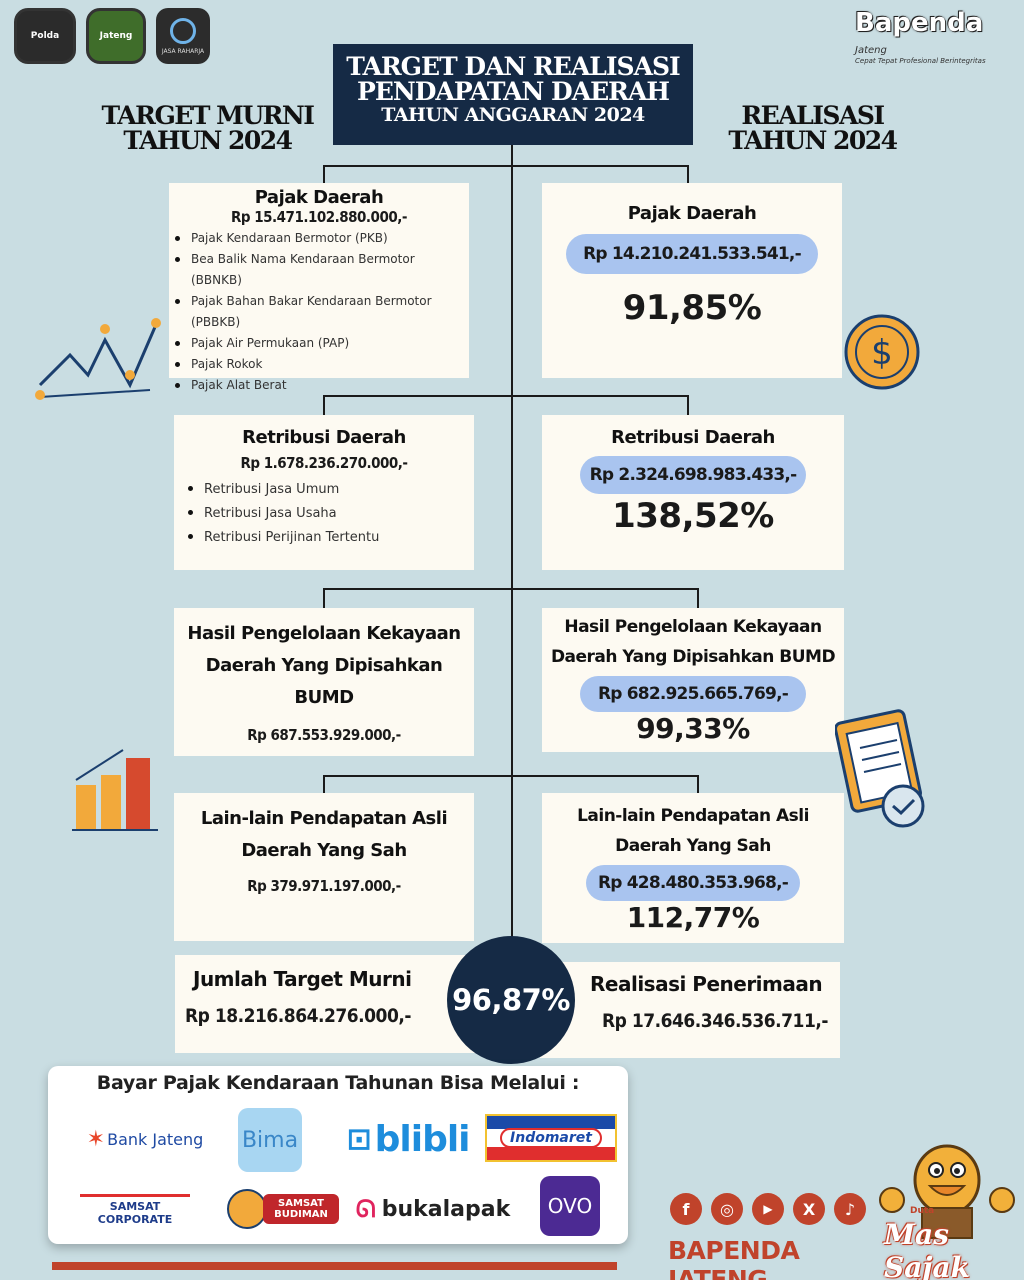 The height and width of the screenshot is (1280, 1024). What do you see at coordinates (283, 1209) in the screenshot?
I see `samsat-budiman-logo: SAMSAT BUDIMAN` at bounding box center [283, 1209].